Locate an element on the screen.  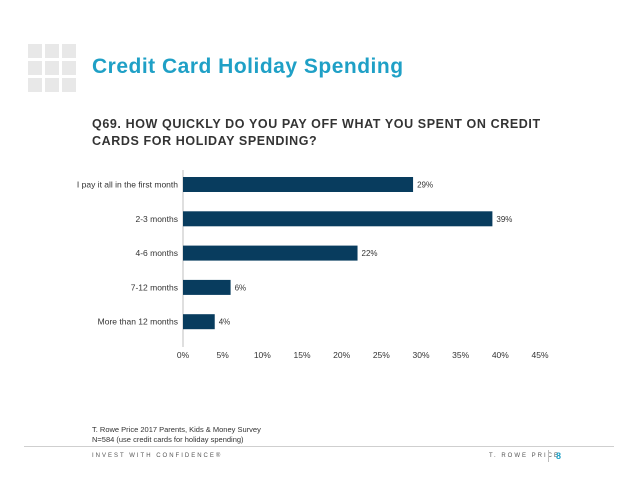
x-tick-label: 20% is located at coordinates (341, 355).